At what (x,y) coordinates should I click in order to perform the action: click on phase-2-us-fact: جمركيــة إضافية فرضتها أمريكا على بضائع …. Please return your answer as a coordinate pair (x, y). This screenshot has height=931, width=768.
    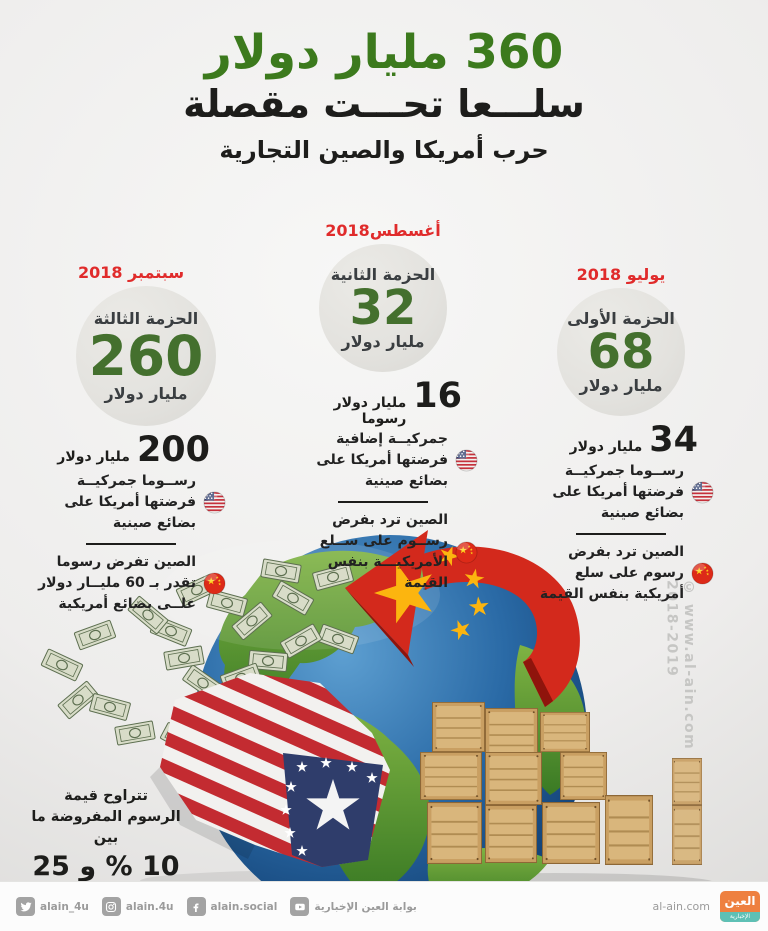
    Looking at the image, I should click on (383, 460).